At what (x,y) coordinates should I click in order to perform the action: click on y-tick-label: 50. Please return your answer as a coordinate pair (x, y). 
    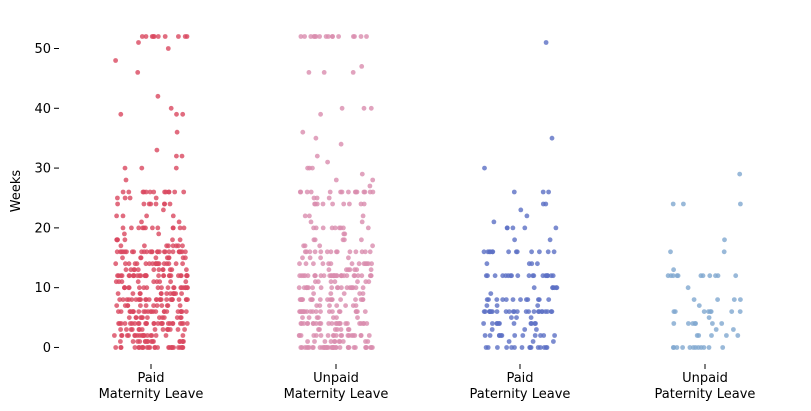
    Looking at the image, I should click on (42, 49).